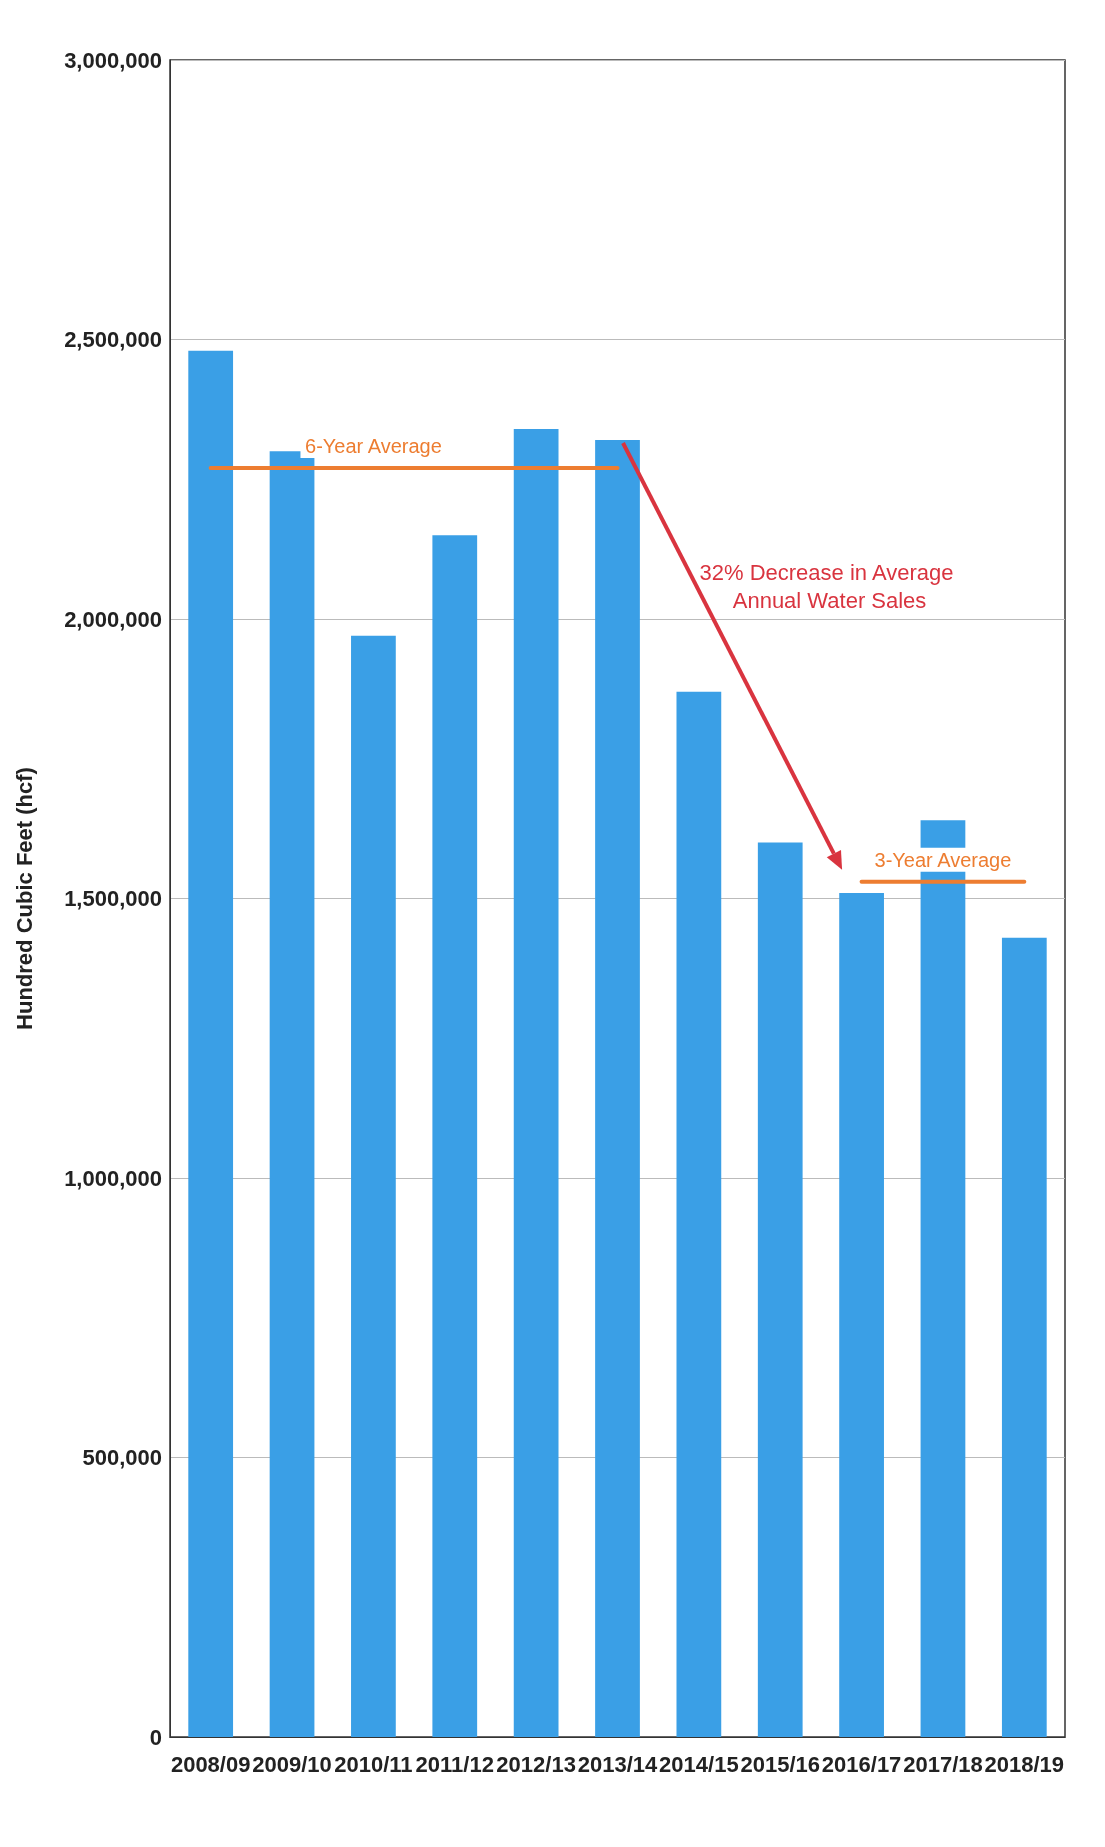 This screenshot has height=1847, width=1105. What do you see at coordinates (454, 1764) in the screenshot?
I see `x-tick-label: 2011/12` at bounding box center [454, 1764].